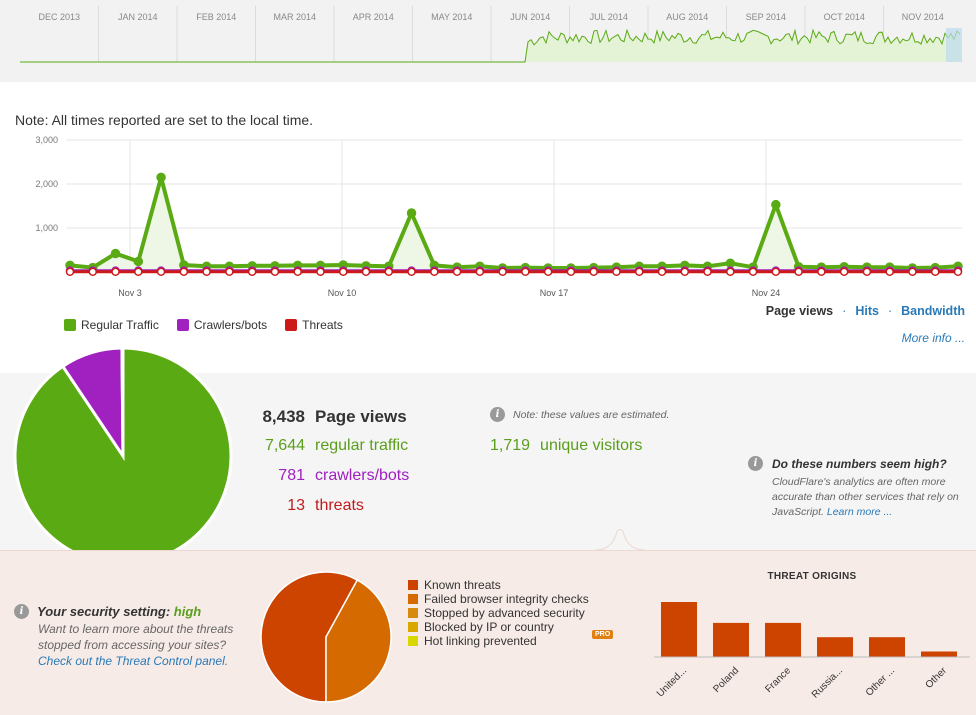 This screenshot has height=715, width=976. What do you see at coordinates (514, 224) in the screenshot?
I see `series-area` at bounding box center [514, 224].